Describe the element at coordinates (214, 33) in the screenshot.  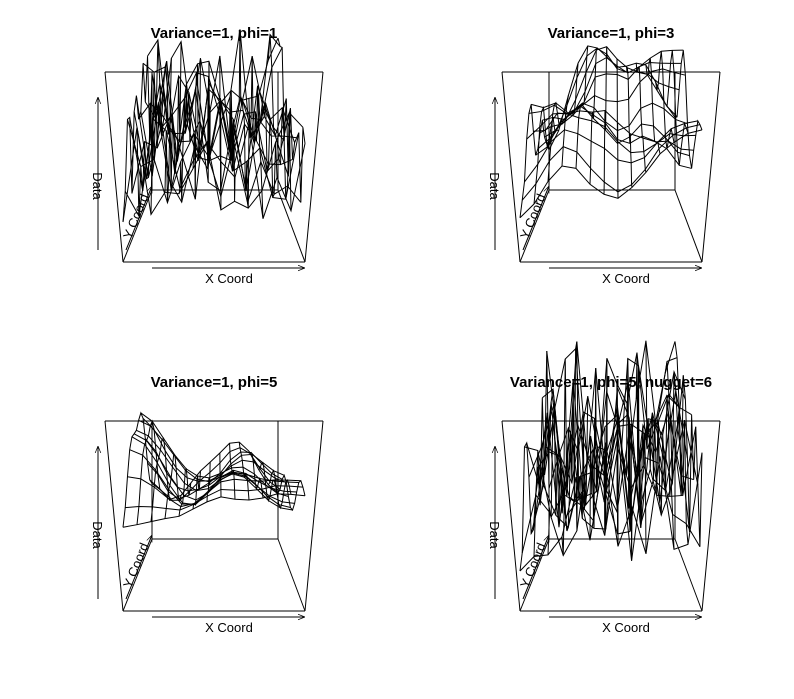
I see `panel-title: Variance=1, phi=1` at that location.